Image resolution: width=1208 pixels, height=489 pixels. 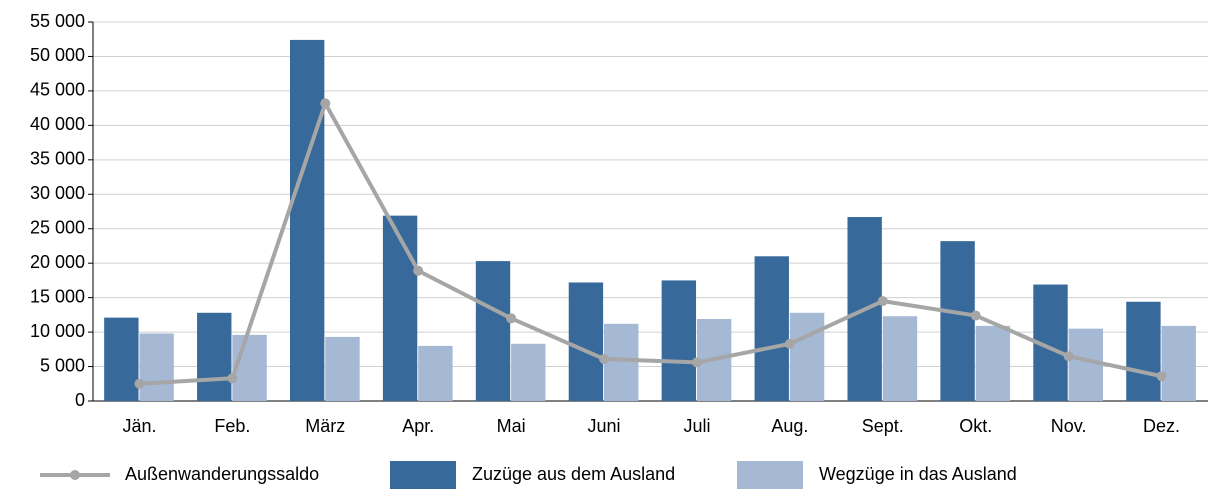 I want to click on x-tick-label: Juni, so click(x=604, y=426).